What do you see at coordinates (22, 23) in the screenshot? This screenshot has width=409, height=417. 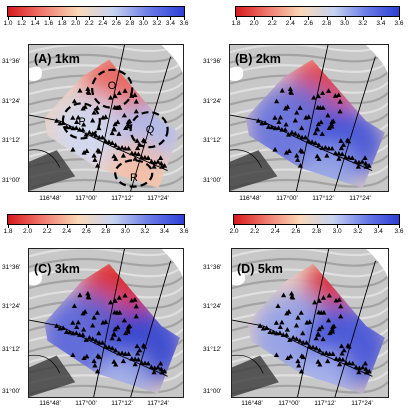 I see `colorbar-tick-label: 1.2` at bounding box center [22, 23].